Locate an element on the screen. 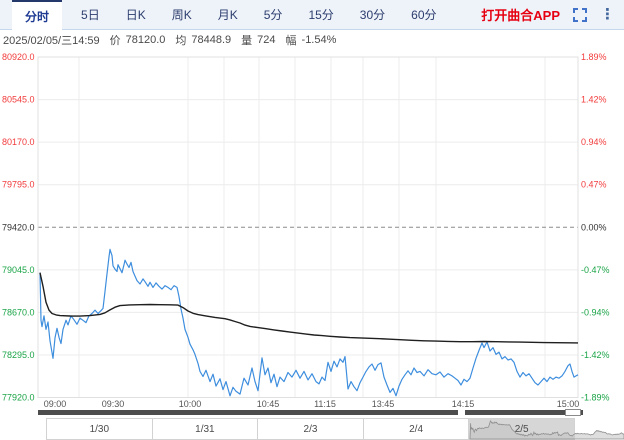 The image size is (624, 440). y-axis-price-label: 80920.0 is located at coordinates (18, 57).